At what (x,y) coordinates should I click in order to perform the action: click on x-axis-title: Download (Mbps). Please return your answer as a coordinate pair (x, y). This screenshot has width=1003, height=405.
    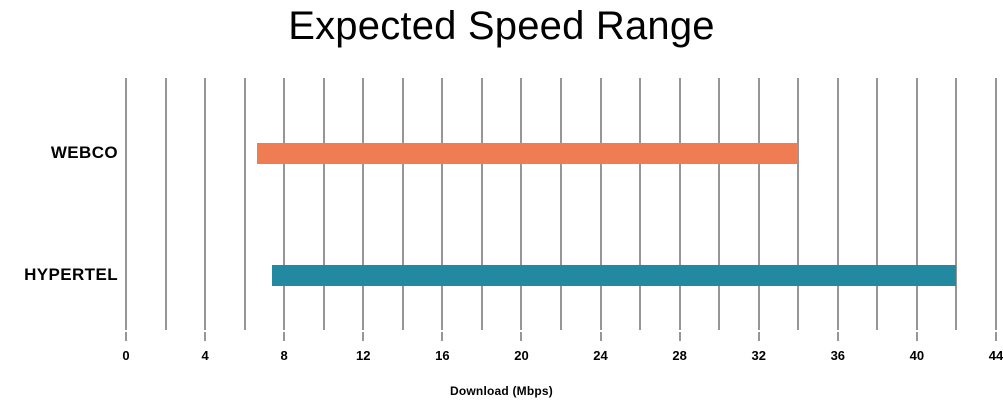
    Looking at the image, I should click on (501, 391).